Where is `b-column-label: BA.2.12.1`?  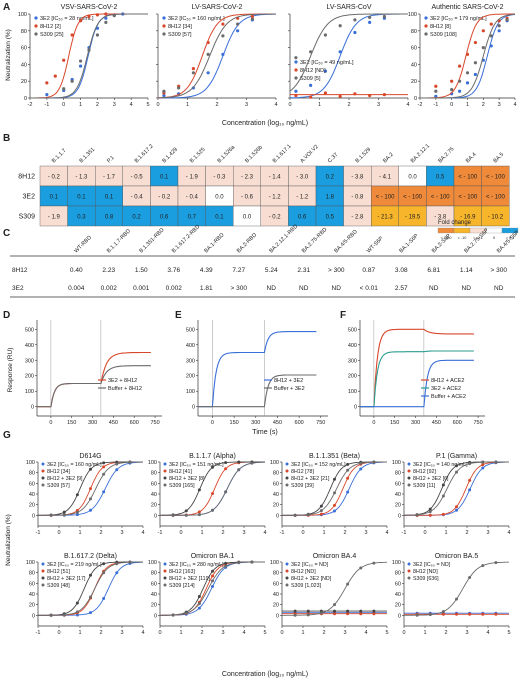
b-column-label: BA.2.12.1 is located at coordinates (420, 153).